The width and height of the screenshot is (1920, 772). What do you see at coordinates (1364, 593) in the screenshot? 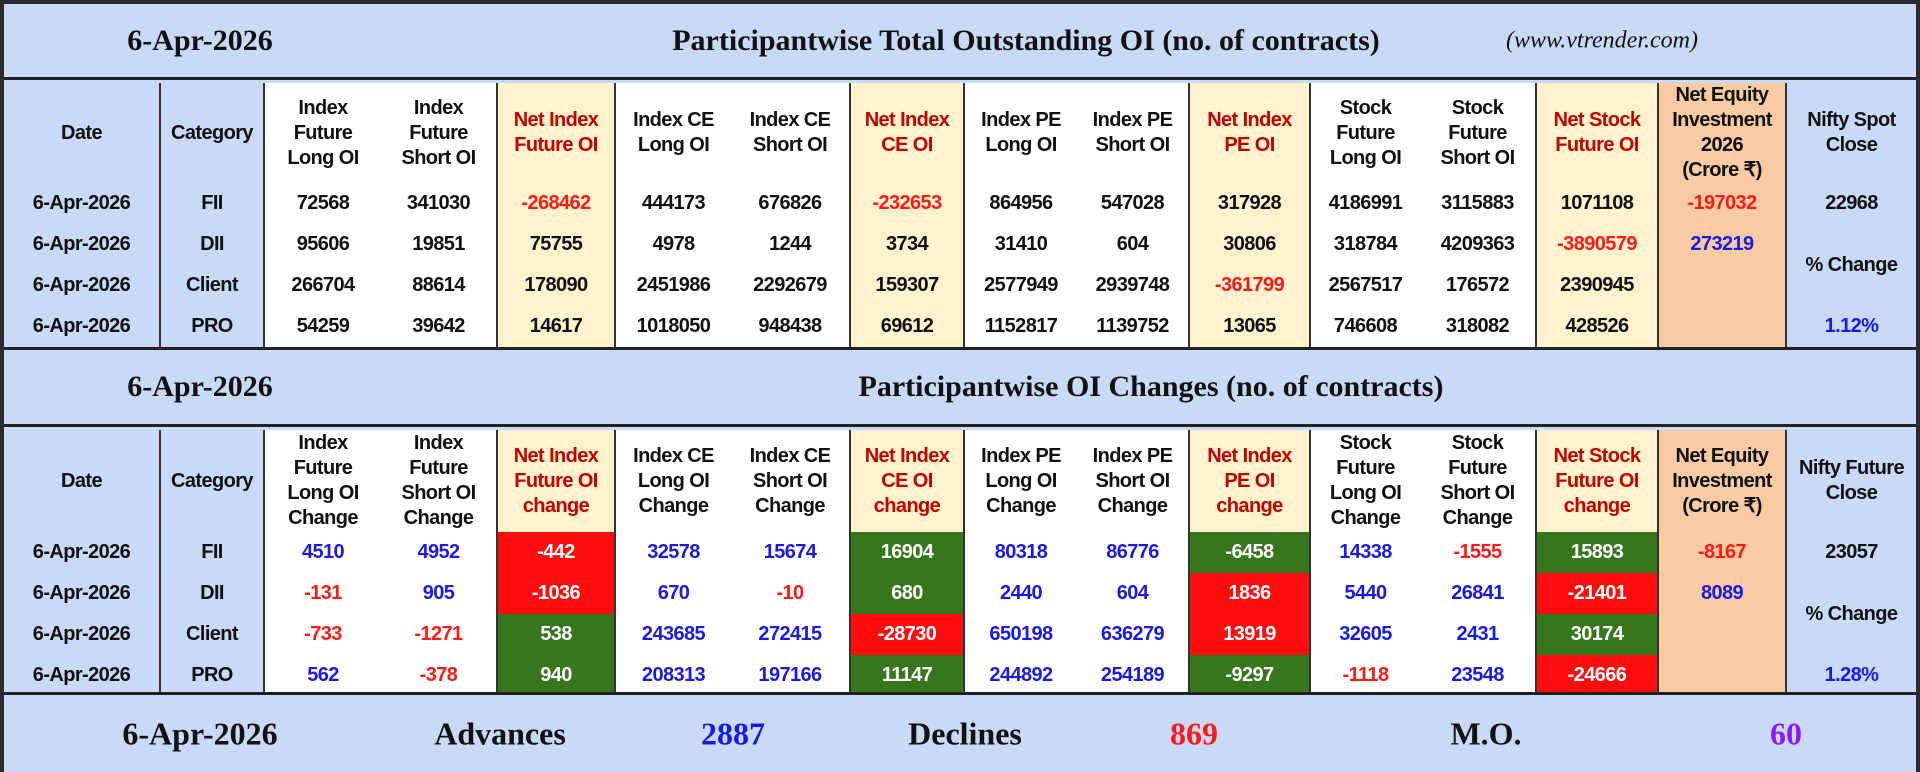
I see `value-cell: 5440` at bounding box center [1364, 593].